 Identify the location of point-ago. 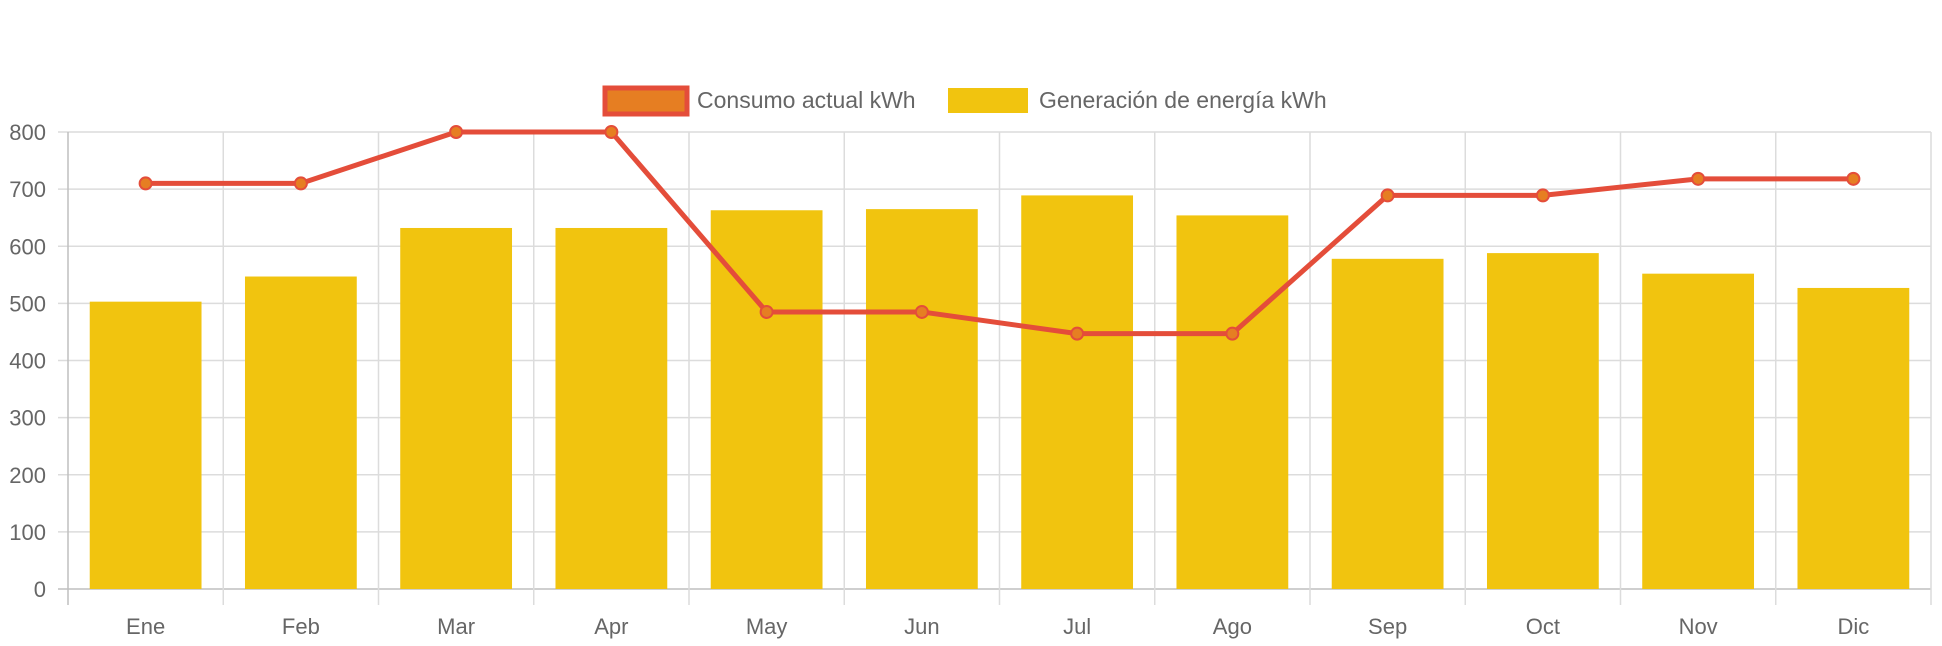
(1232, 333).